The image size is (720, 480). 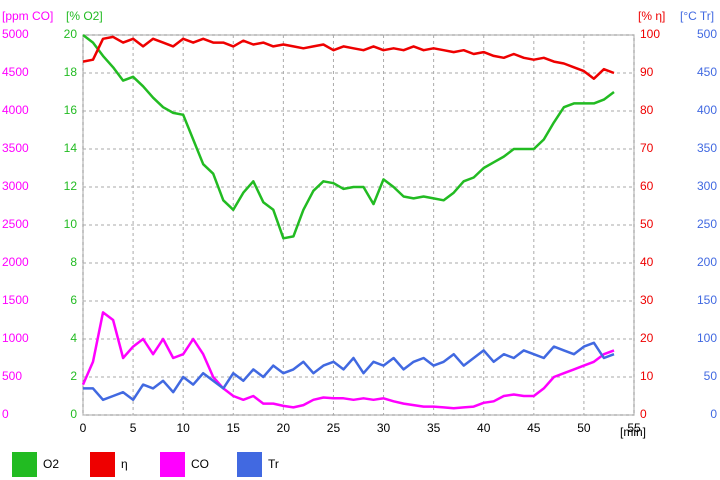 I want to click on x-tick-label: 25, so click(x=334, y=428).